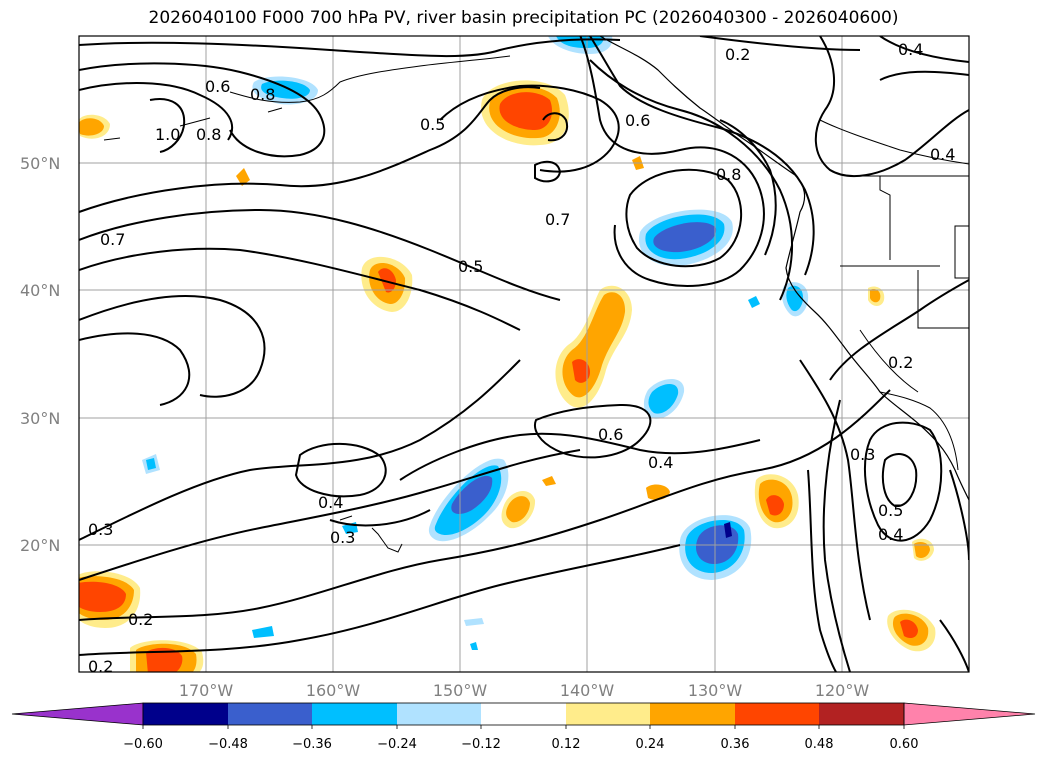 Image resolution: width=1047 pixels, height=765 pixels. What do you see at coordinates (40, 354) in the screenshot?
I see `latitude-labels: 50°N 40°N 30°N 20°N` at bounding box center [40, 354].